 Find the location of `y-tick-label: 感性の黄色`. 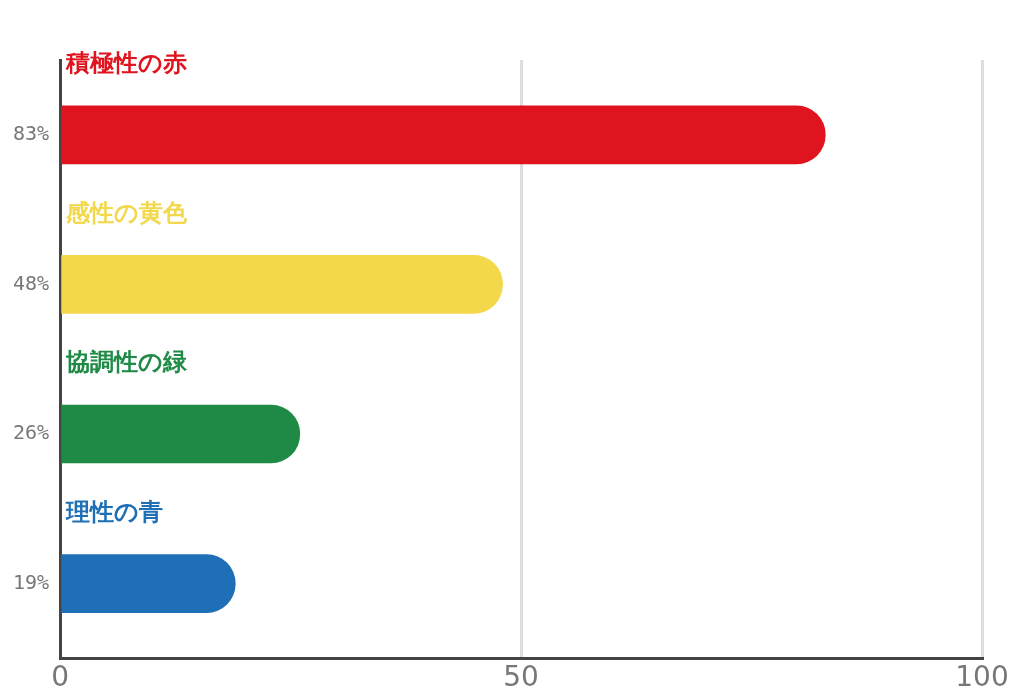

y-tick-label: 感性の黄色 is located at coordinates (127, 212).